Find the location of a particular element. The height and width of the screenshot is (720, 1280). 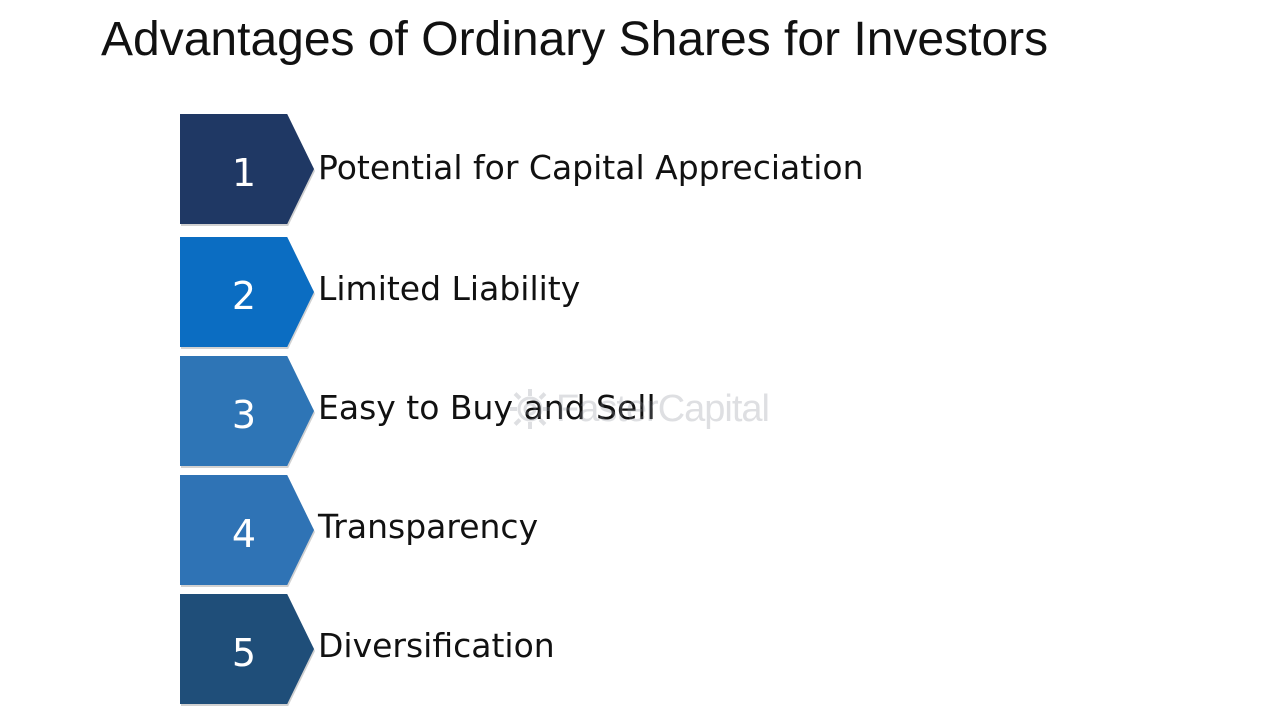

list-item: 2 Limited Liability is located at coordinates (630, 293).